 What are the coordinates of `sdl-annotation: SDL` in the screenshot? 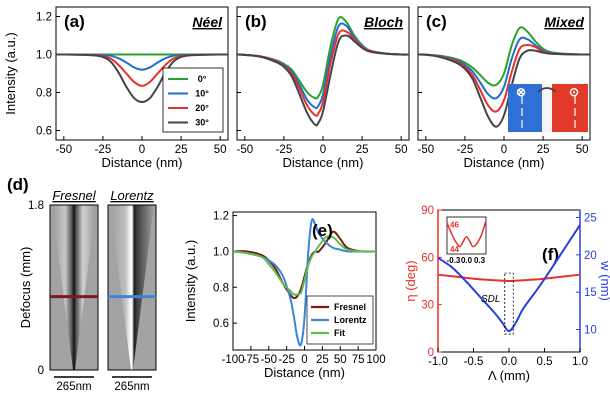 It's located at (490, 299).